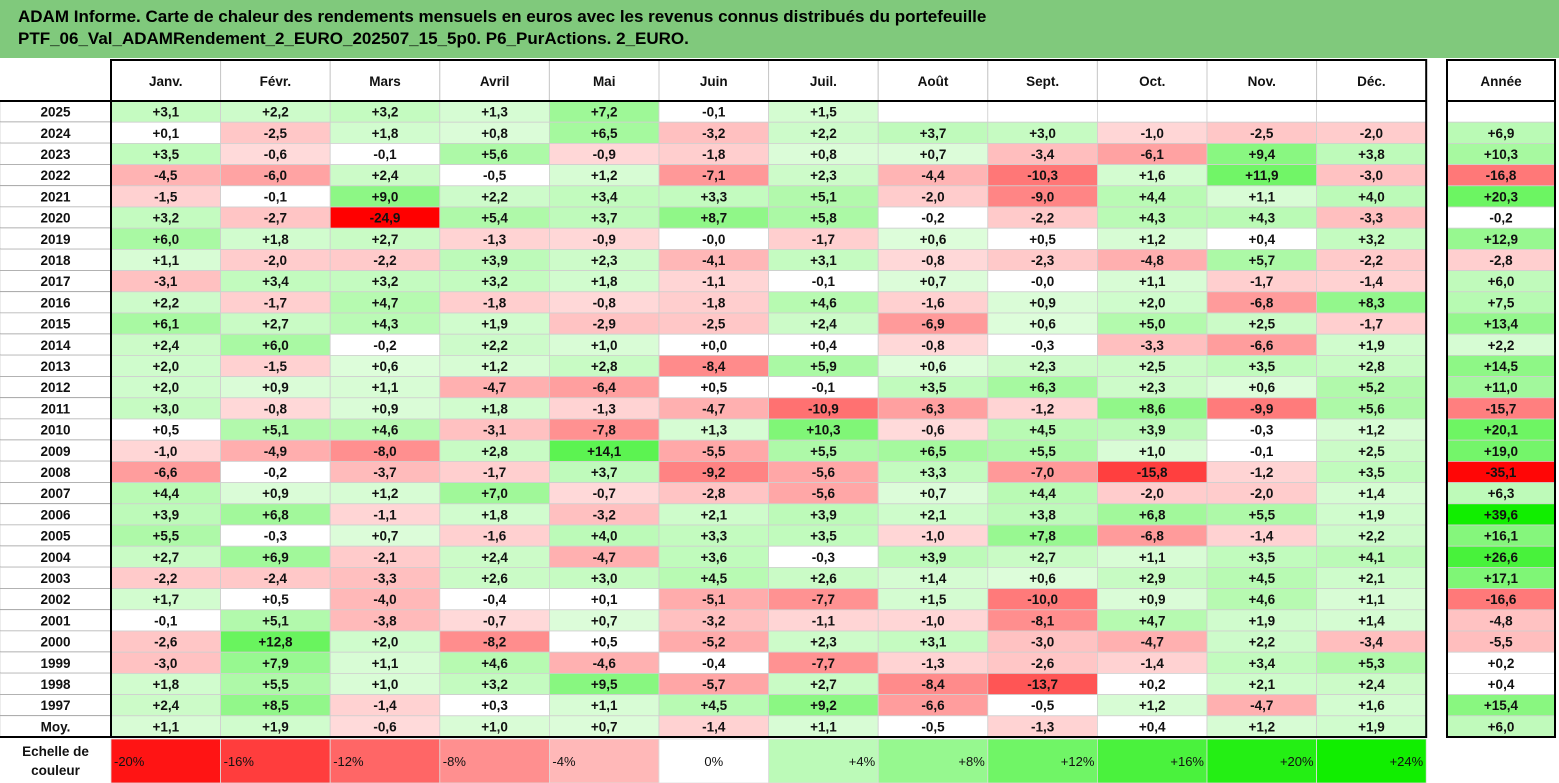 This screenshot has height=783, width=1559. I want to click on year-value: +0,4, so click(1501, 684).